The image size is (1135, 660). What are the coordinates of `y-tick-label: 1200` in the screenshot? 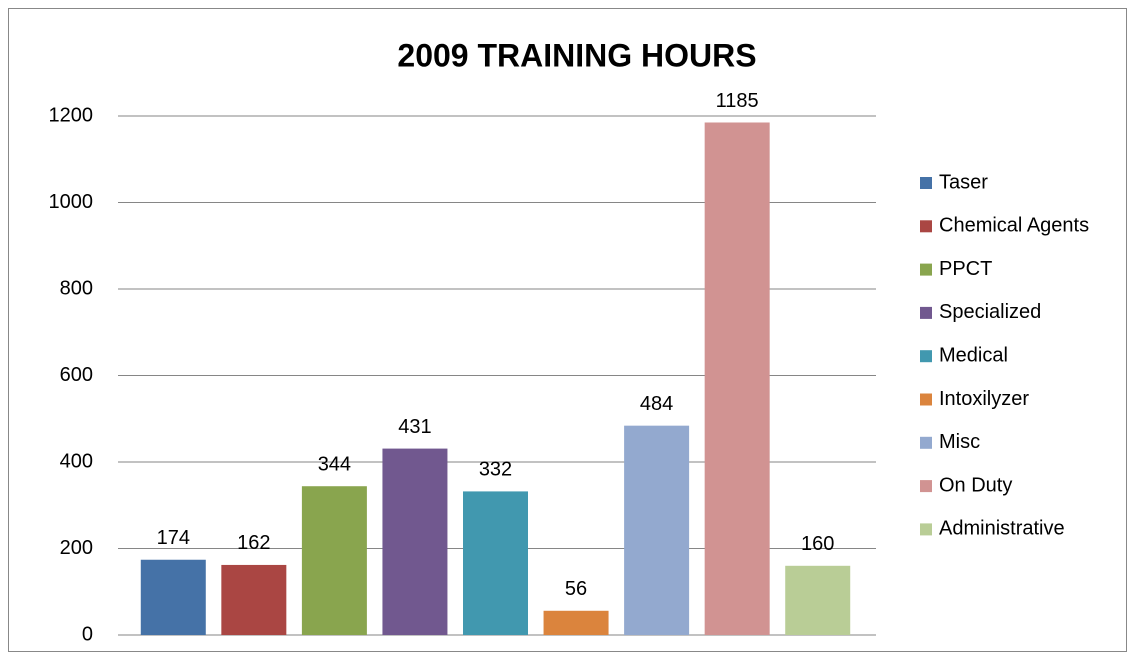 It's located at (71, 115).